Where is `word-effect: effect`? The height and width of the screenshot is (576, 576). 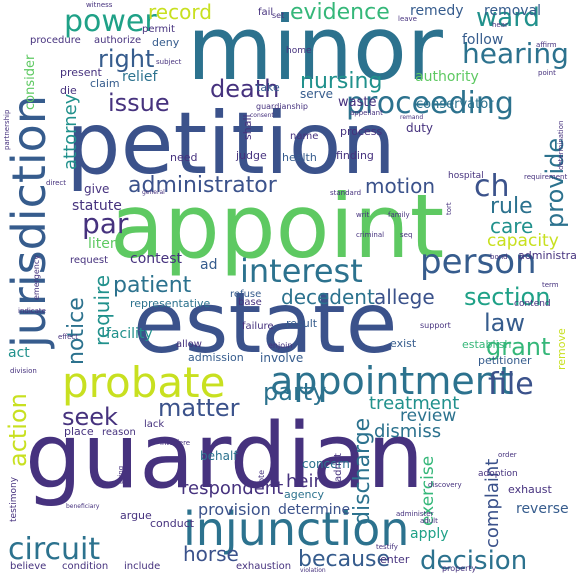 word-effect: effect is located at coordinates (68, 337).